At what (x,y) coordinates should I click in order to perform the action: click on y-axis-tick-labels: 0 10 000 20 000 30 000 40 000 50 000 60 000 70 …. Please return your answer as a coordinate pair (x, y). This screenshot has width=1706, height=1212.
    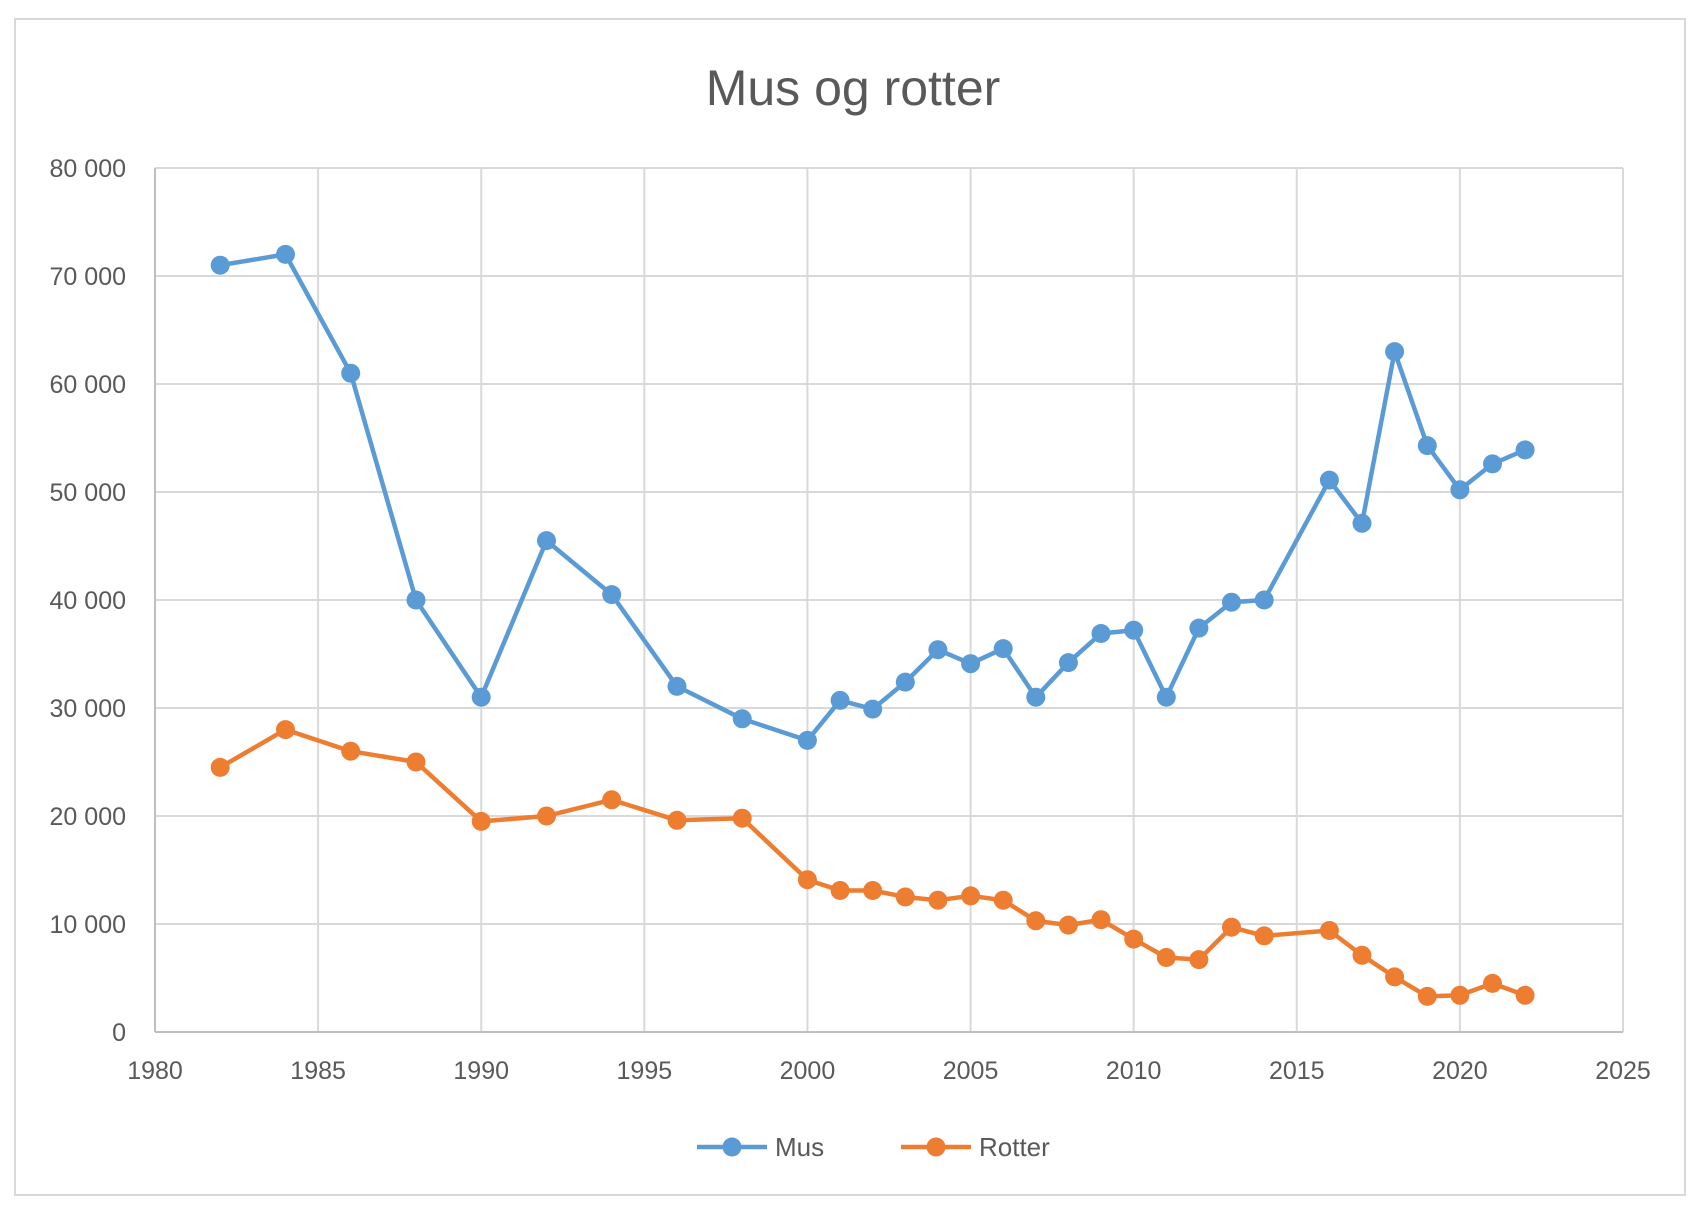
    Looking at the image, I should click on (88, 601).